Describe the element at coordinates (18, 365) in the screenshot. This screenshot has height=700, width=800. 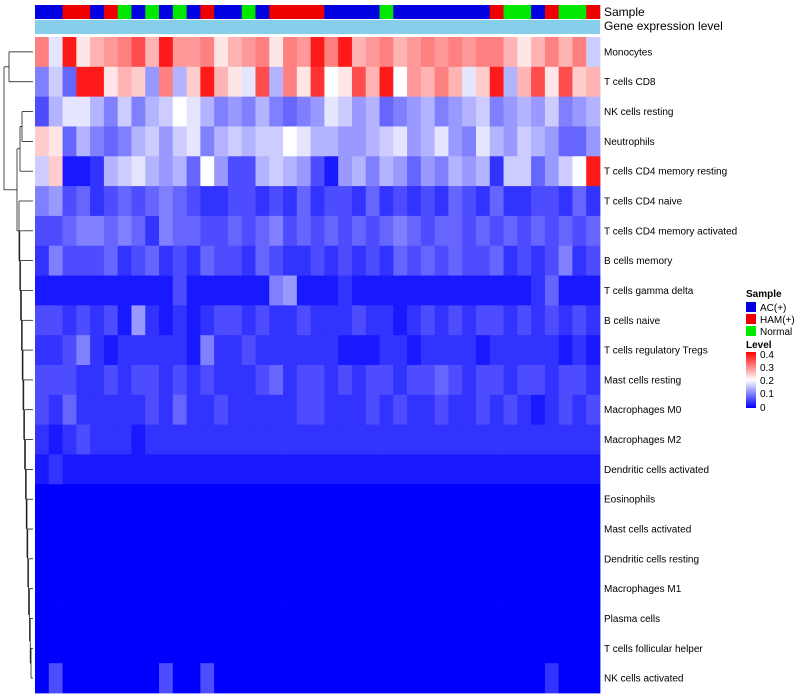
I see `row-dendrogram` at that location.